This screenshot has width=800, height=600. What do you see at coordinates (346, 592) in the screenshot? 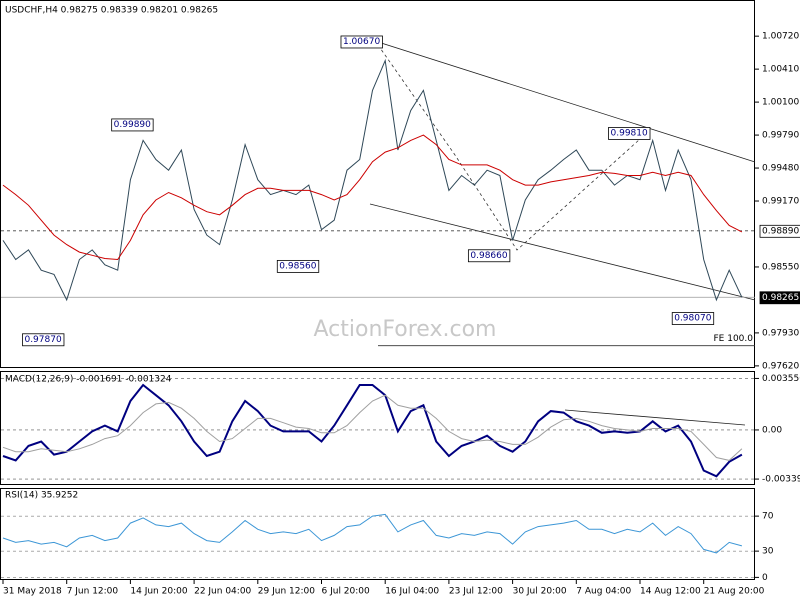
I see `x-tick-label: 6 Jul 20:00` at bounding box center [346, 592].